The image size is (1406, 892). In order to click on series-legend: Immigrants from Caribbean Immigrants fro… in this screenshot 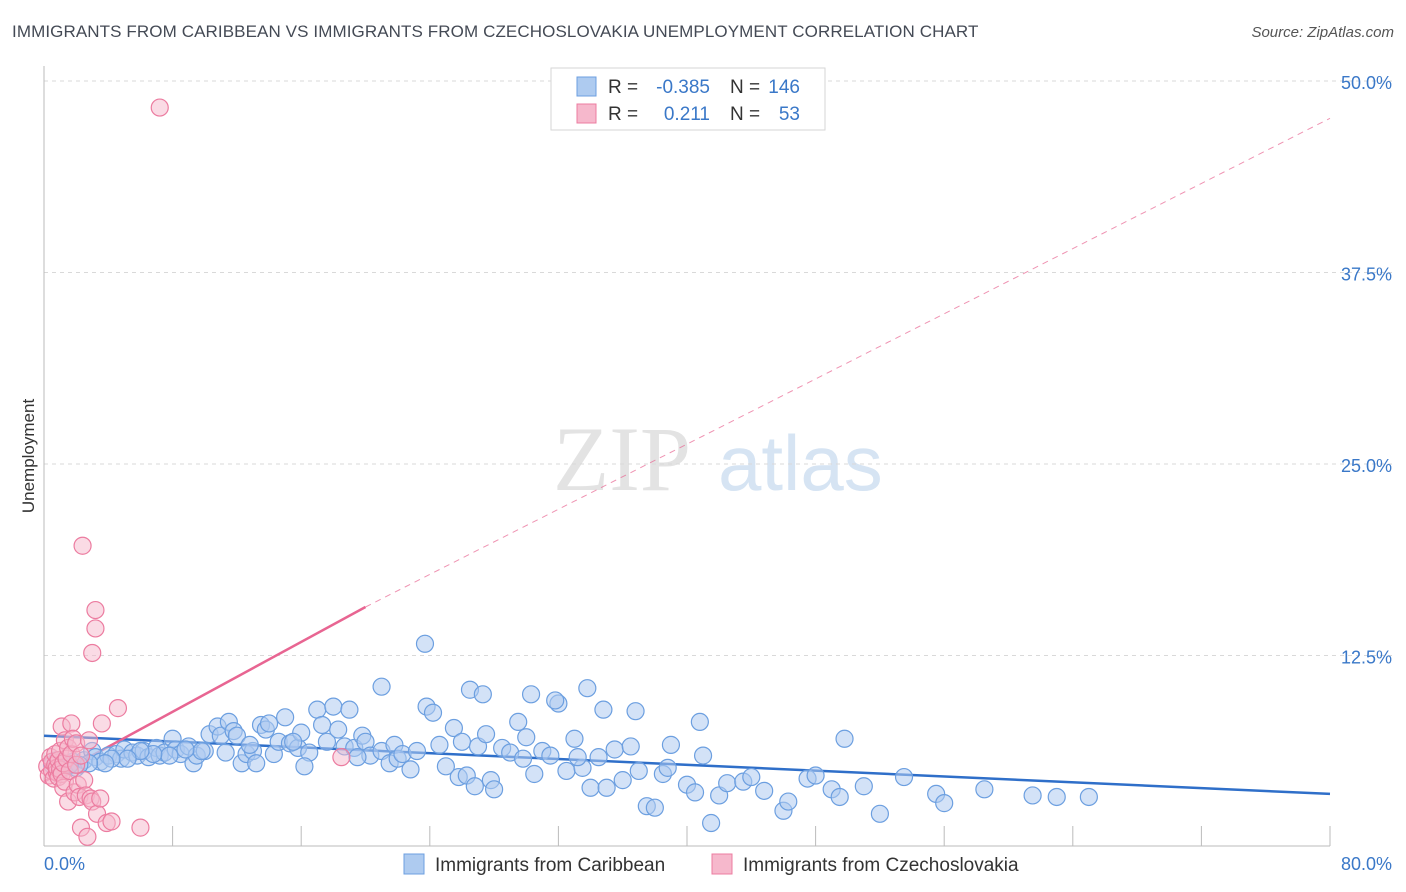, I will do `click(711, 864)`.